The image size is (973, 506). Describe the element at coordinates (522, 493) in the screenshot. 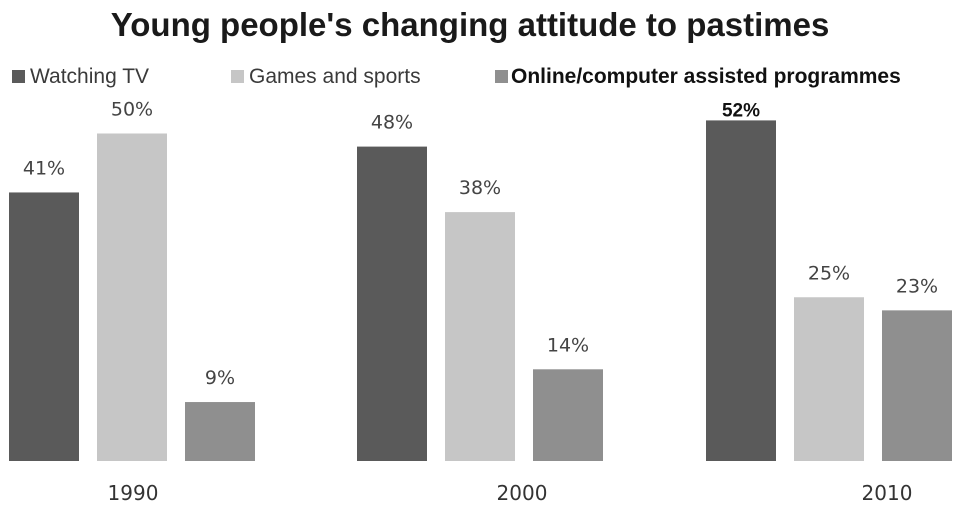

I see `category-label-2000: 2000` at that location.